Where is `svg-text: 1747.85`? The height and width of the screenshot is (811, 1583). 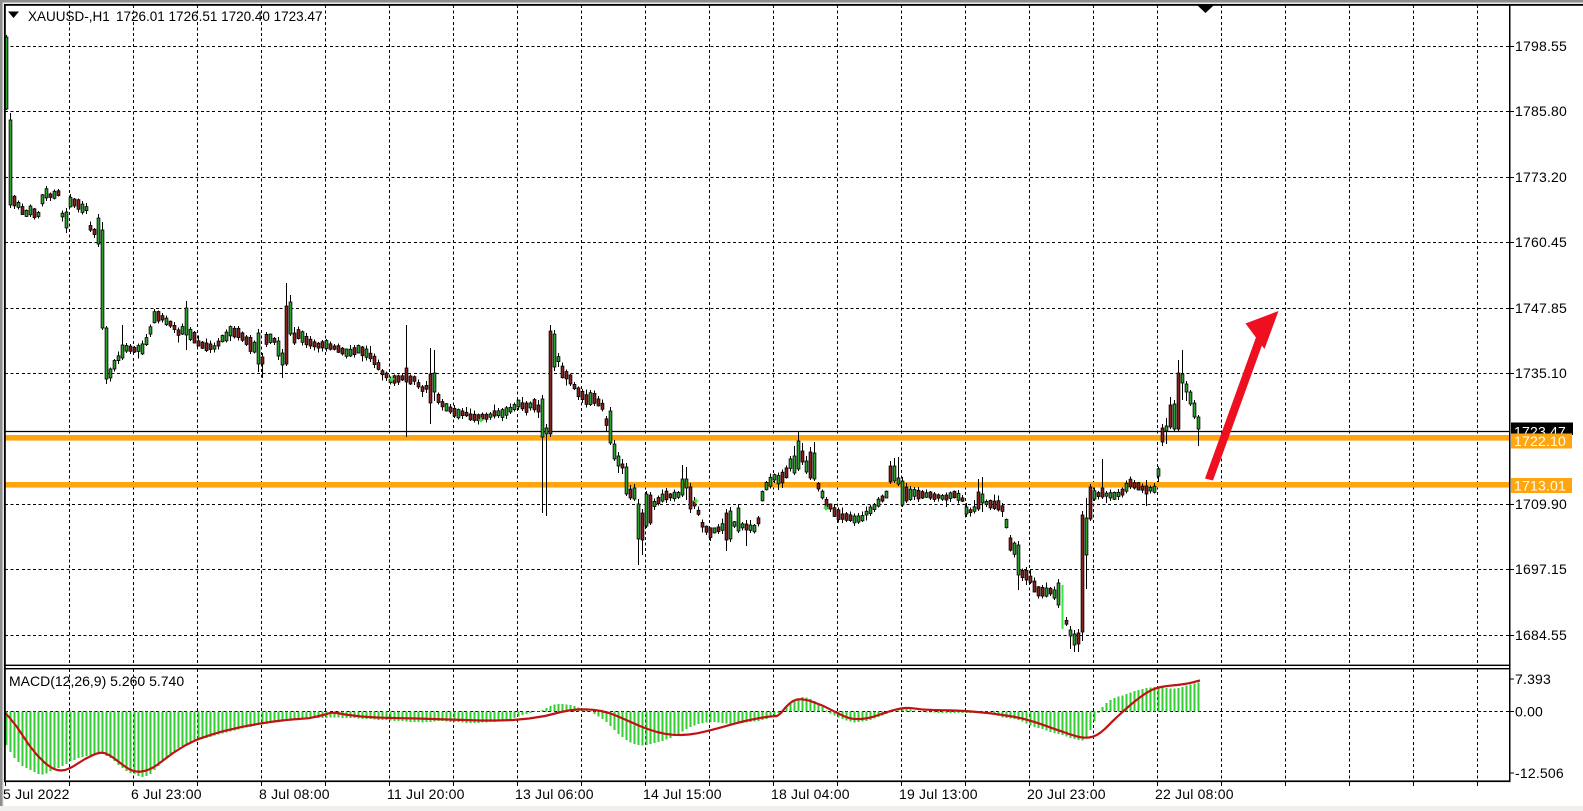
svg-text: 1747.85 is located at coordinates (1541, 308).